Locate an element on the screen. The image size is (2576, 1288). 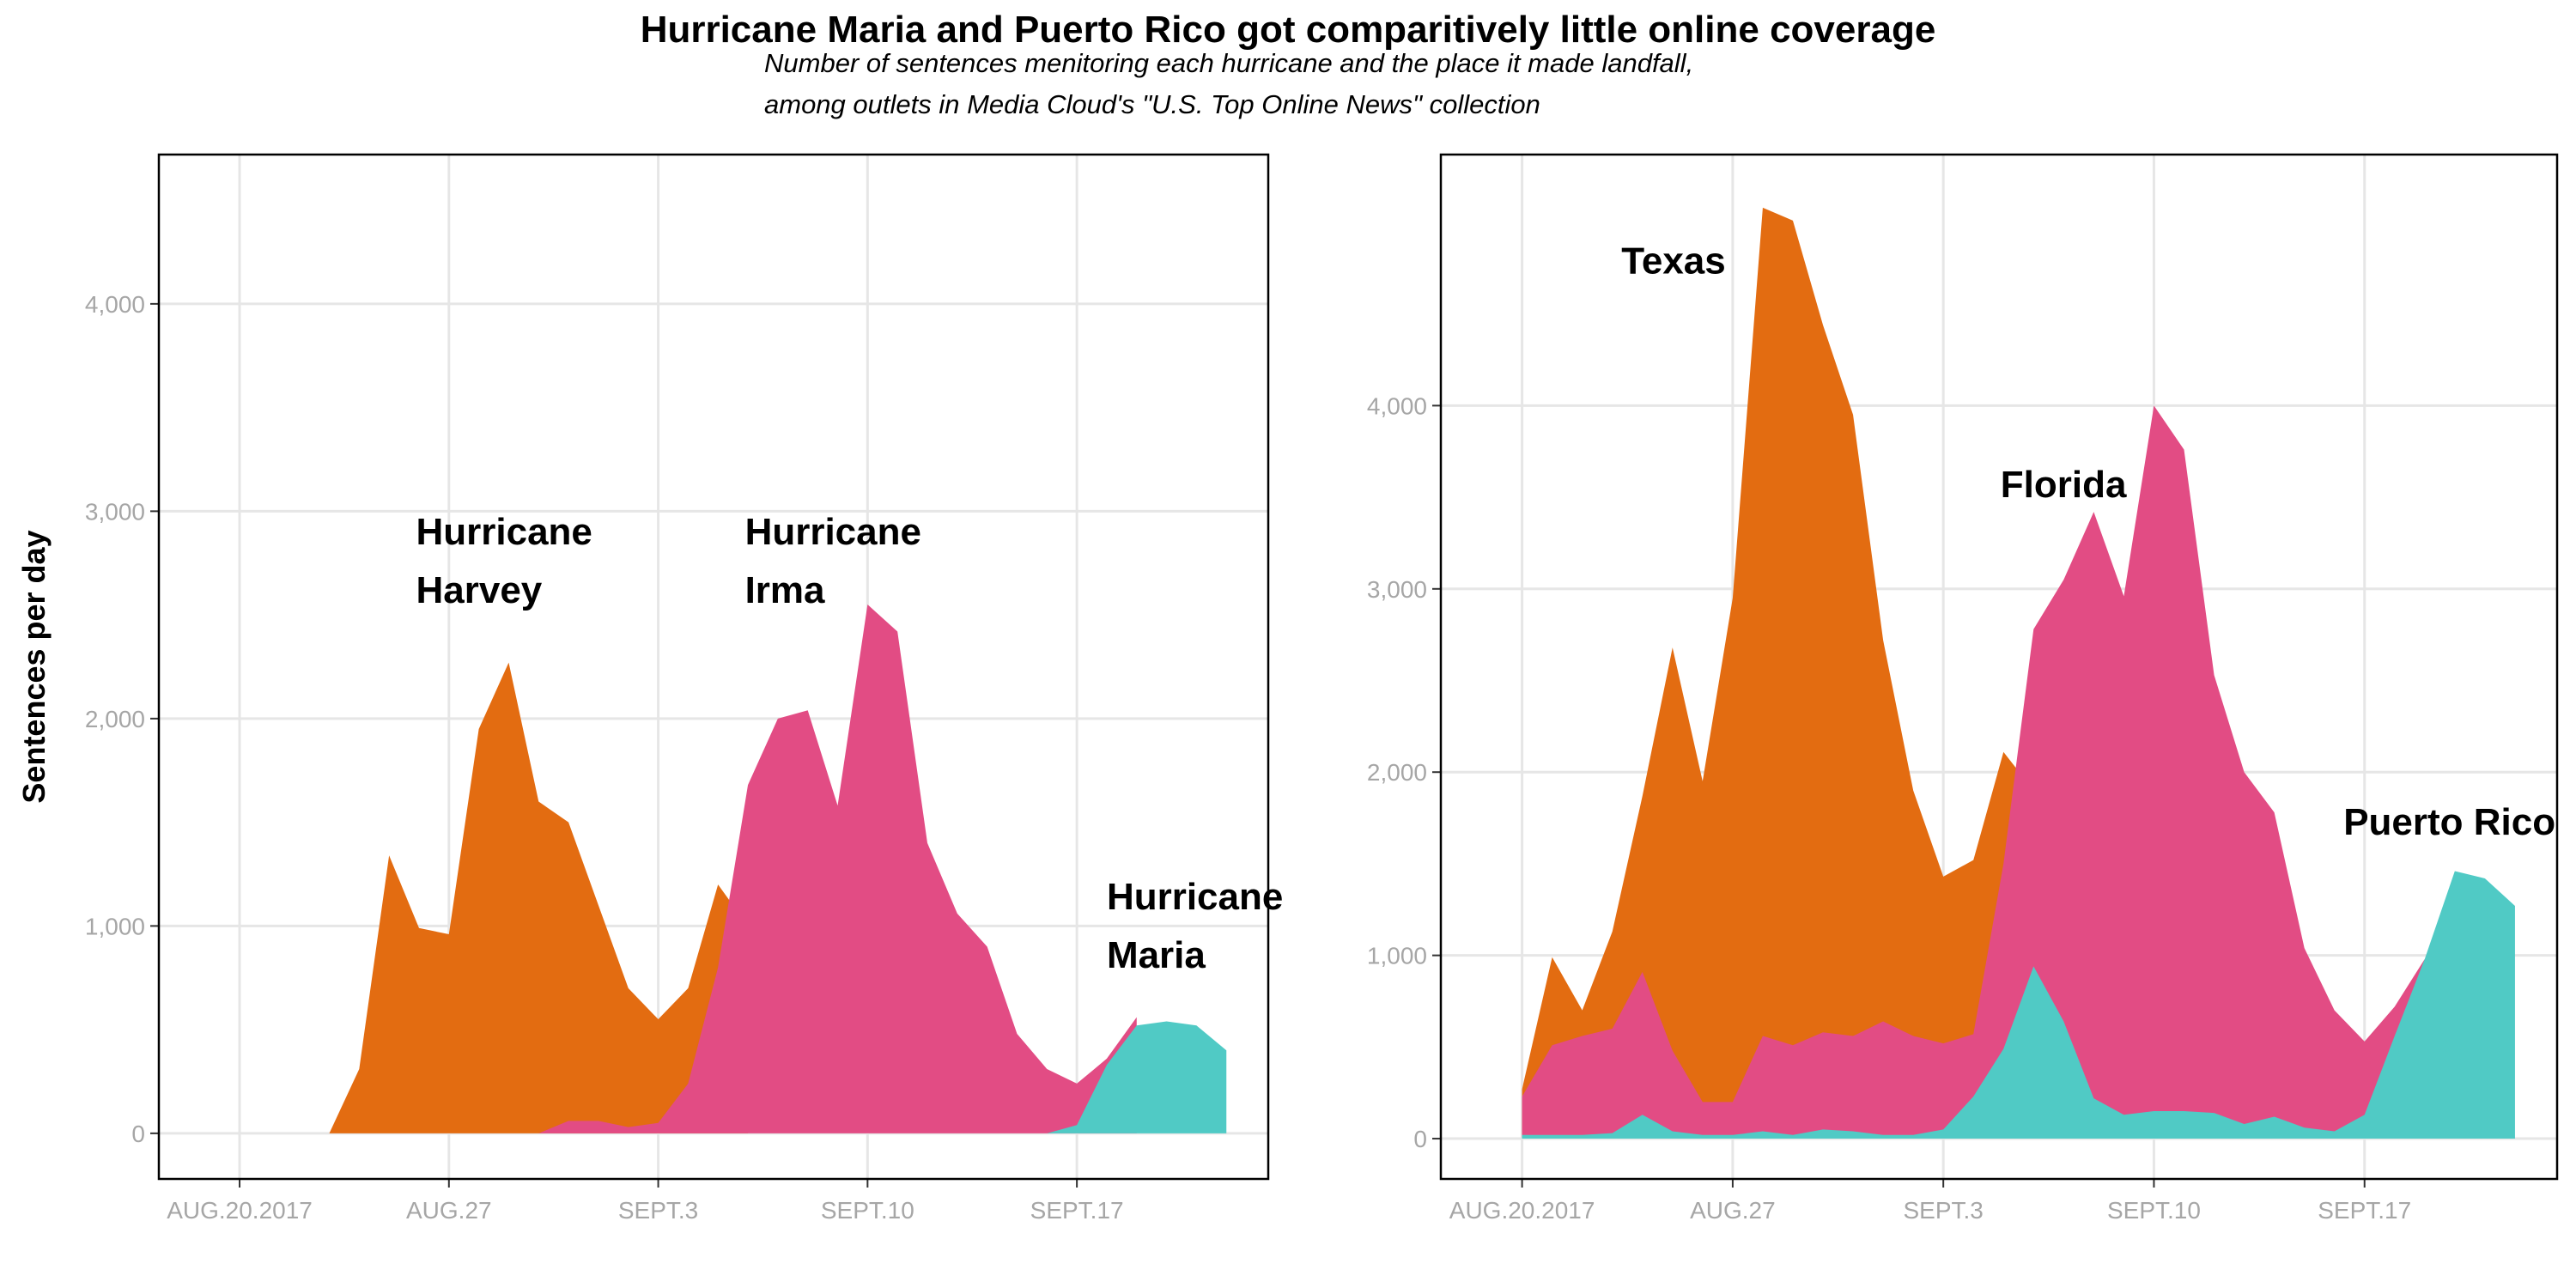
area-hurricane-irma is located at coordinates (837, 869).